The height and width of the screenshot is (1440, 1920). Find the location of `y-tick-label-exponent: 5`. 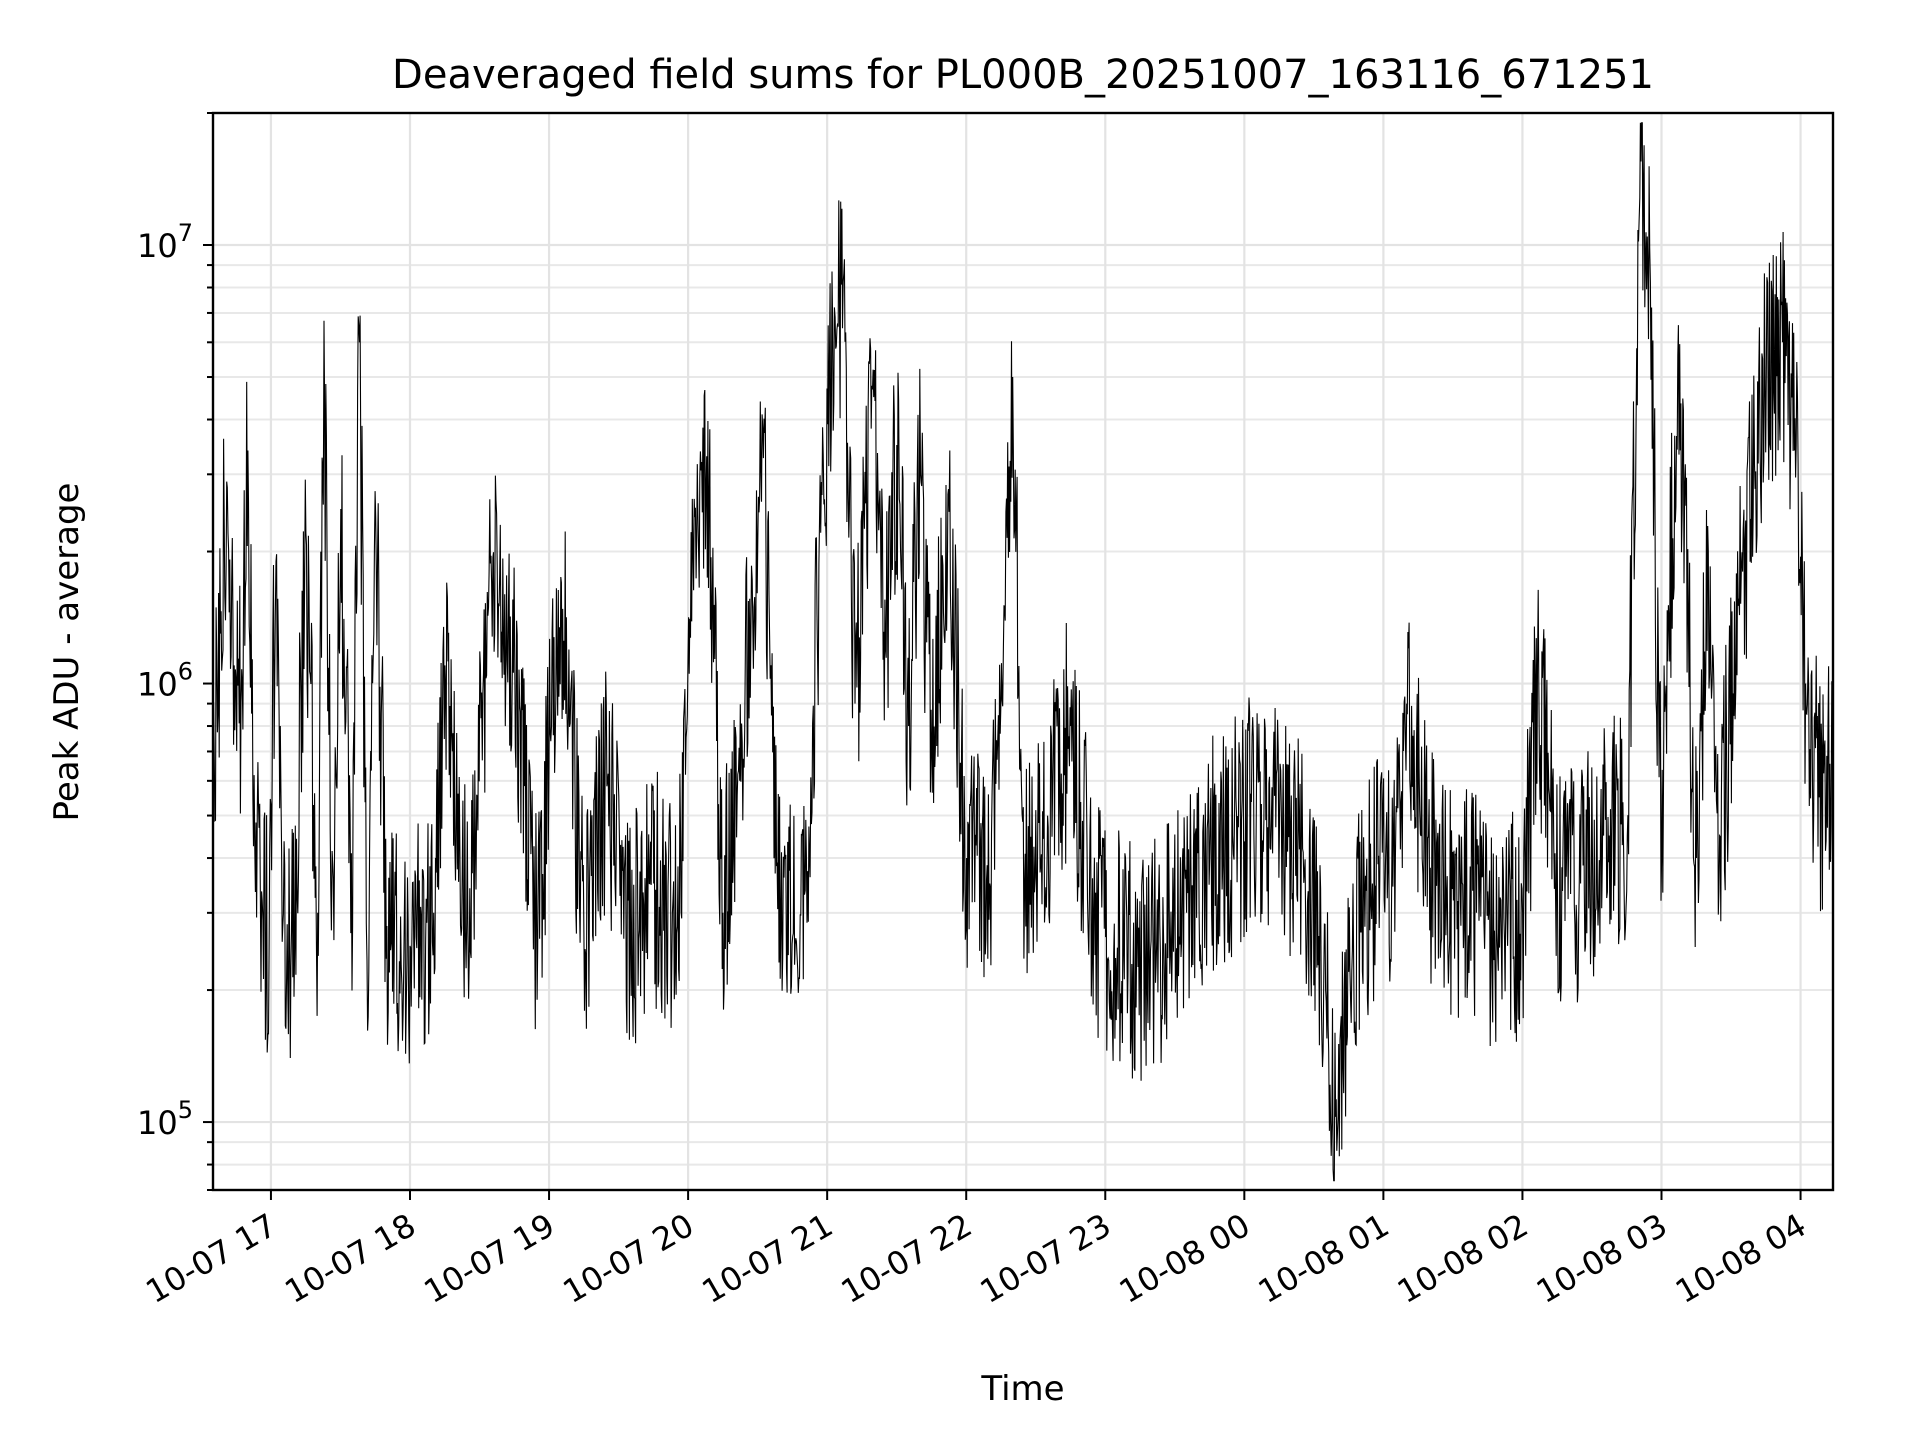

y-tick-label-exponent: 5 is located at coordinates (185, 1110).